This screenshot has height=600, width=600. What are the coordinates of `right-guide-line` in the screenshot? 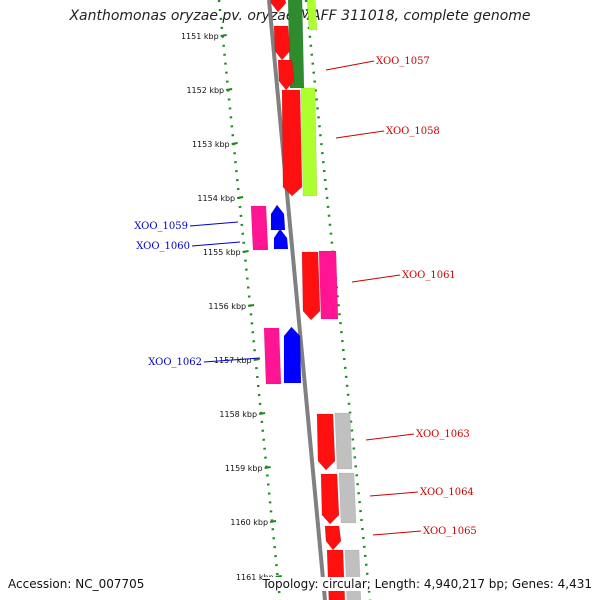 It's located at (338, 300).